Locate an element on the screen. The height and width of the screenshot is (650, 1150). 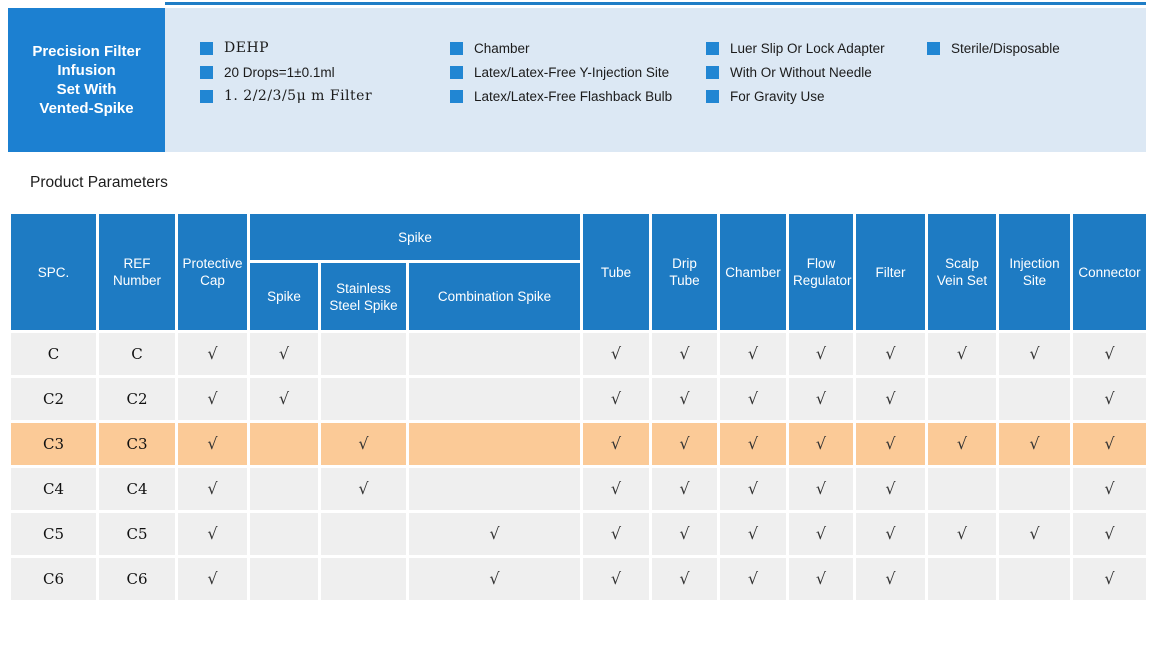
check-cell-combination is located at coordinates (494, 354).